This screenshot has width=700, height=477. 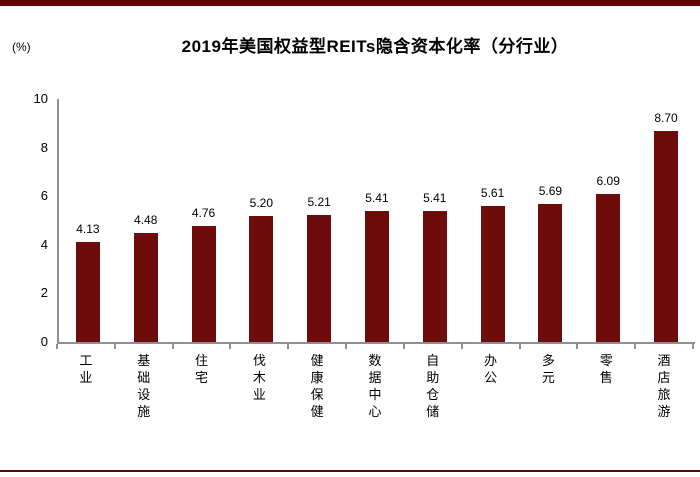 What do you see at coordinates (548, 360) in the screenshot?
I see `x-label-char: 多` at bounding box center [548, 360].